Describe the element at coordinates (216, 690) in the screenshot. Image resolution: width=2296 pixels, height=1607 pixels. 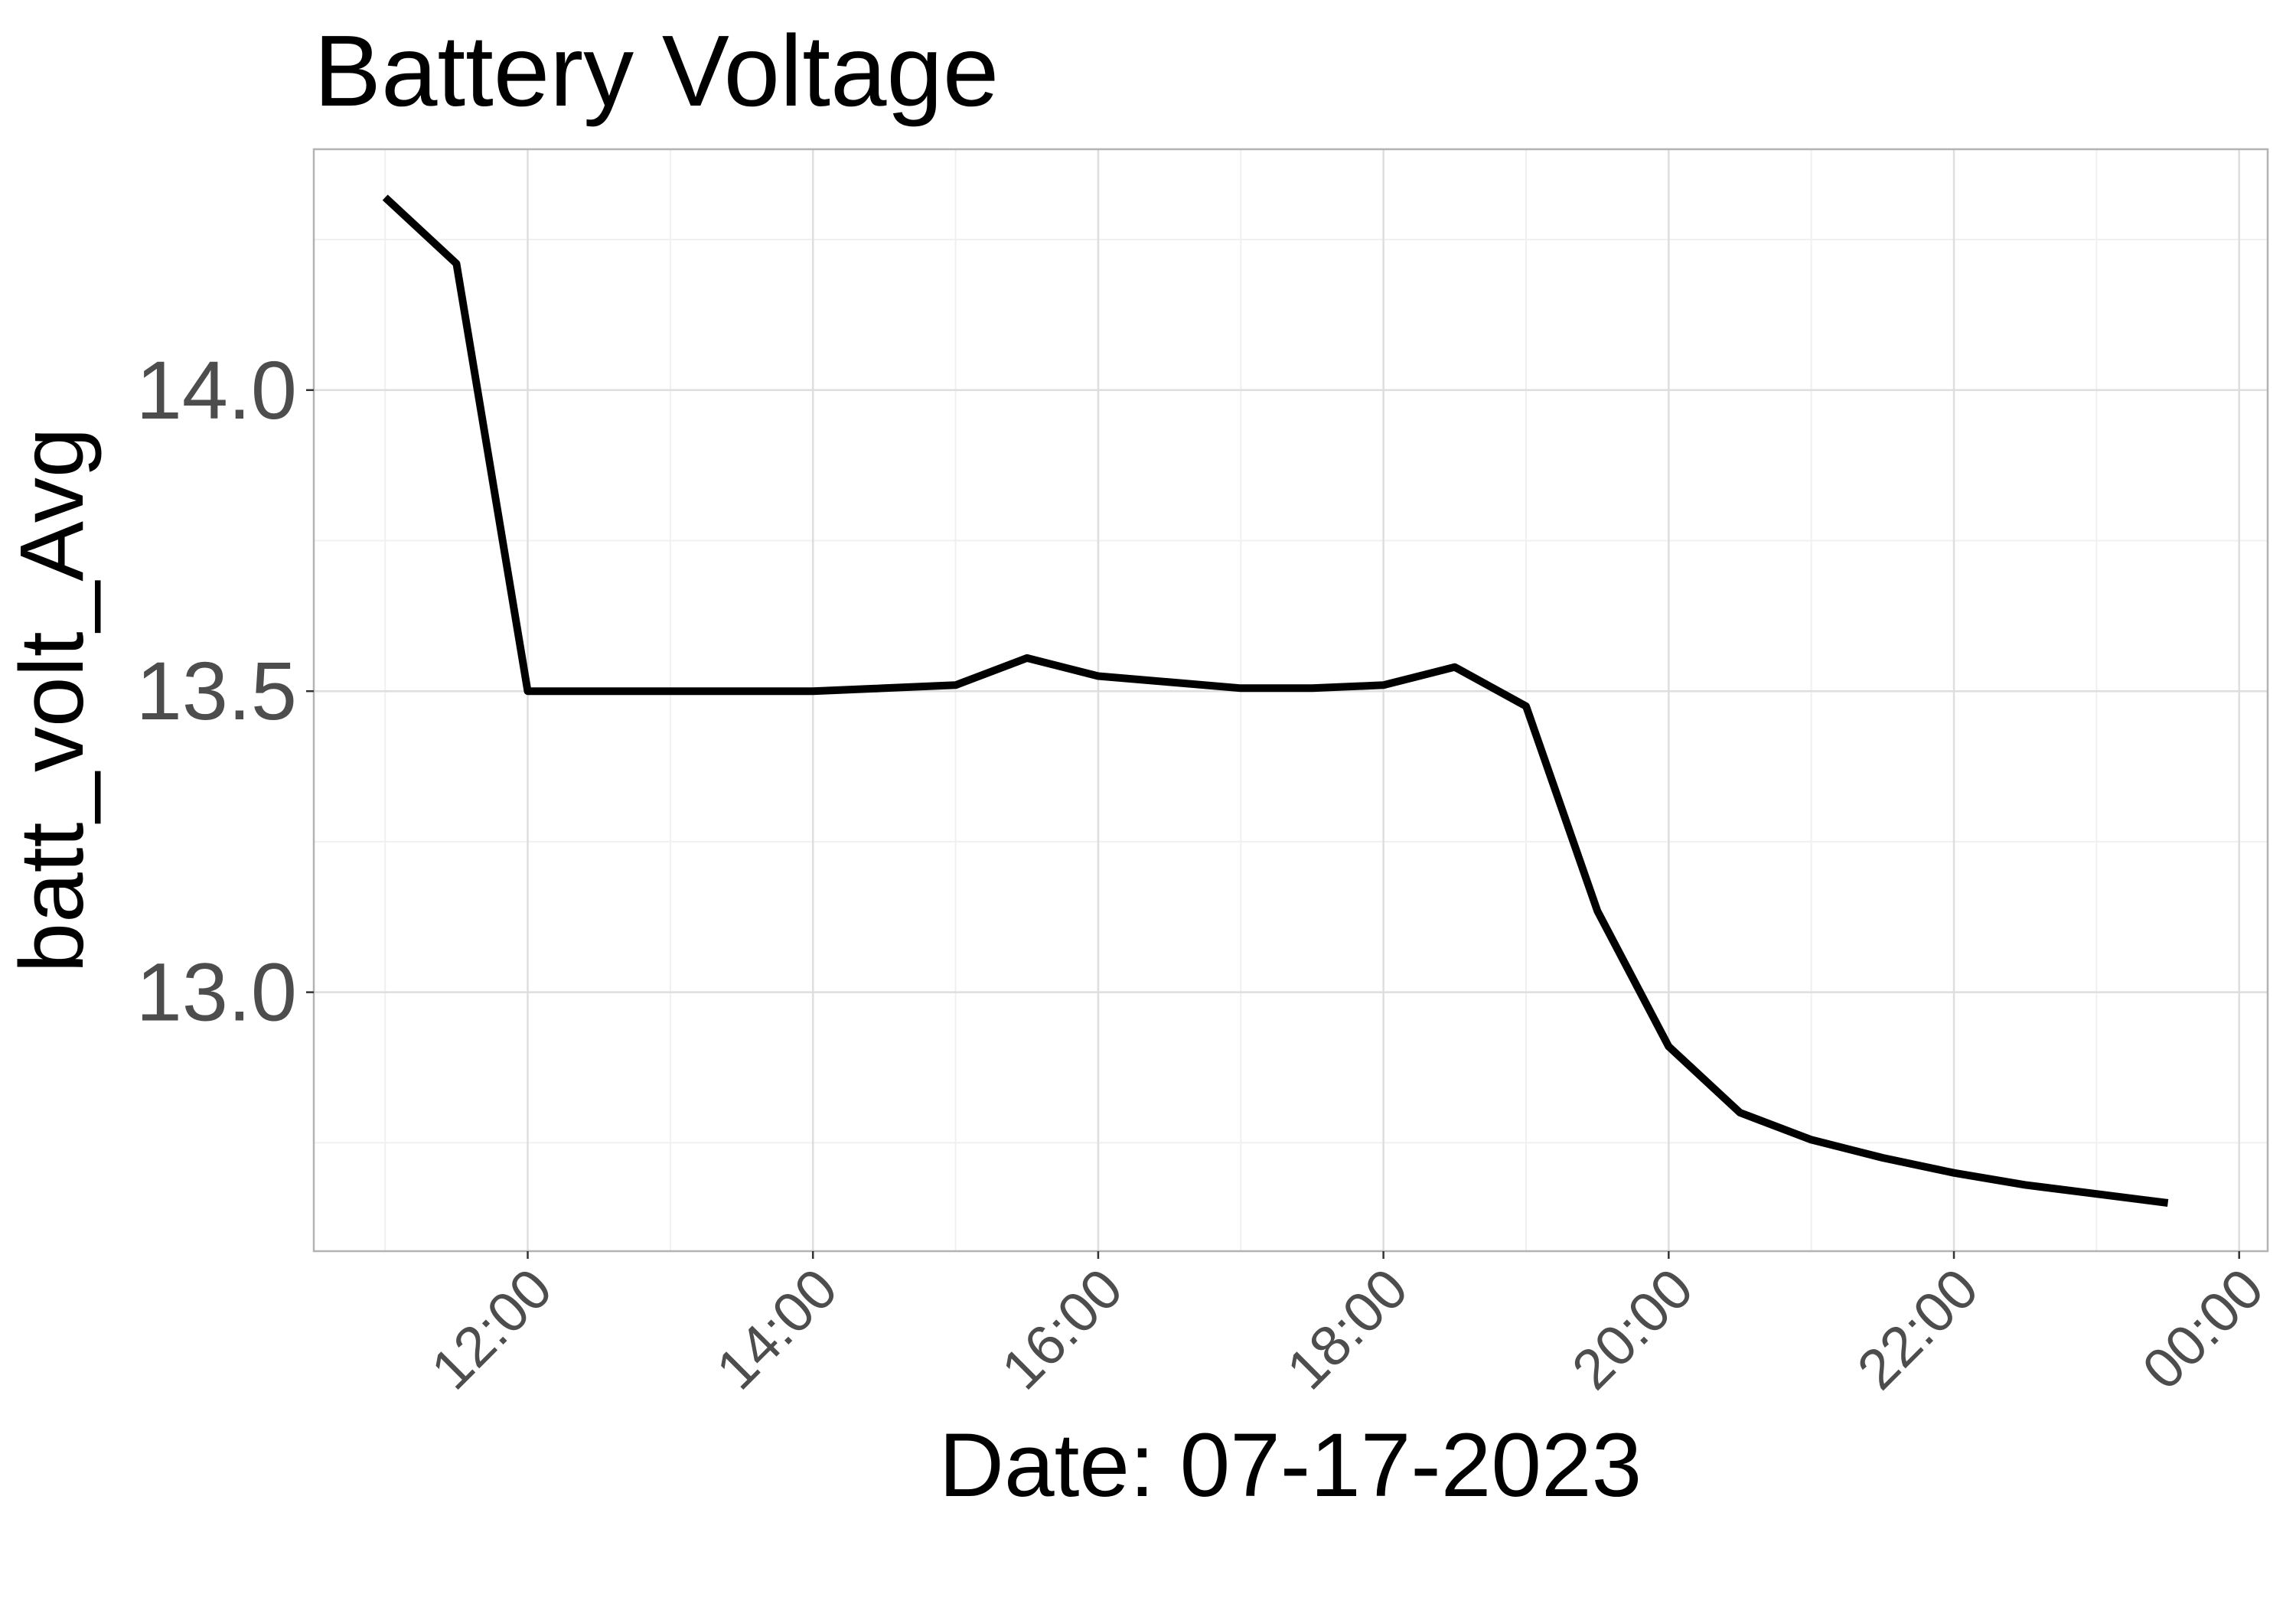
I see `y-tick-label: 13.5` at that location.